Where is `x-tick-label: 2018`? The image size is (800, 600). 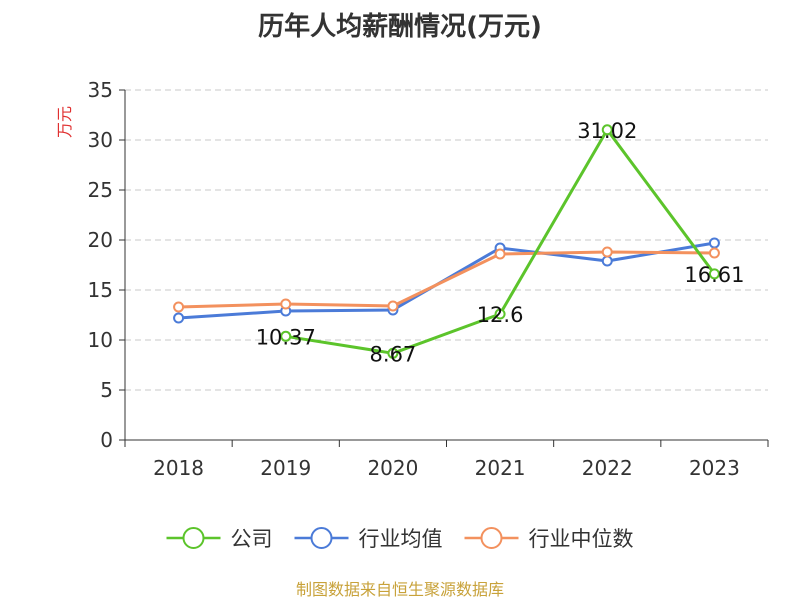
x-tick-label: 2018 is located at coordinates (178, 468).